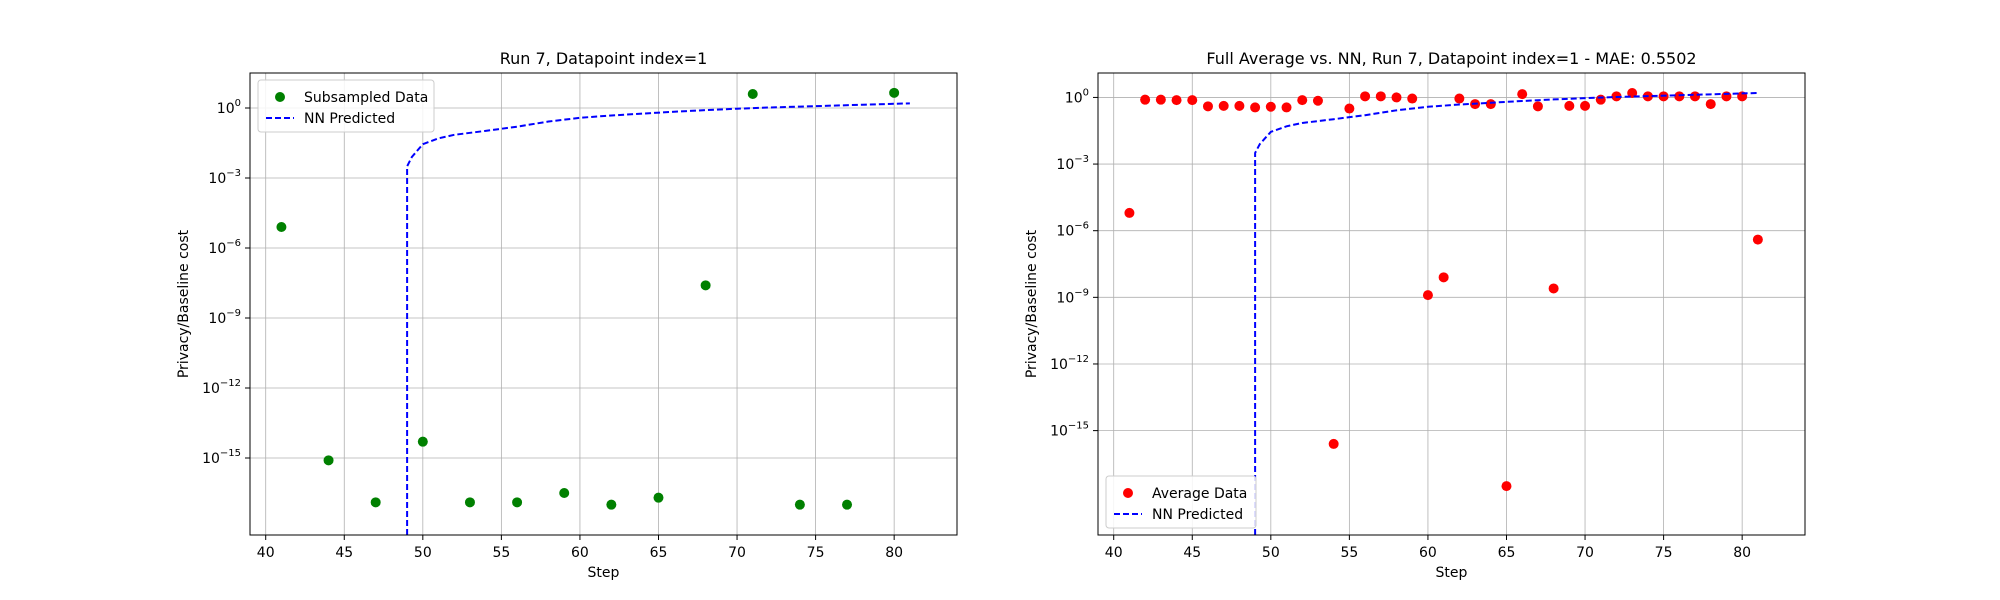 The image size is (2000, 600). I want to click on legend-label: Subsampled Data, so click(366, 98).